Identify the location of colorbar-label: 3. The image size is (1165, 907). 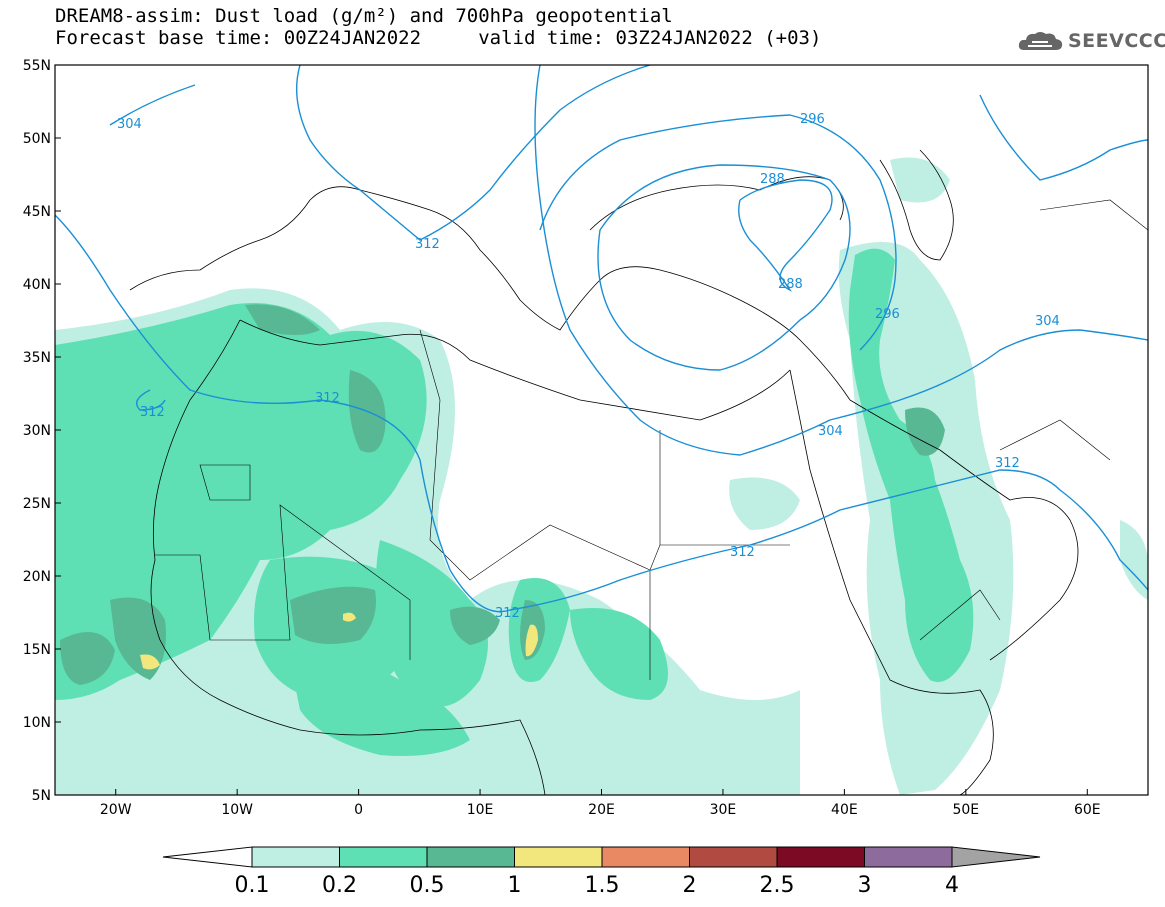
(865, 885).